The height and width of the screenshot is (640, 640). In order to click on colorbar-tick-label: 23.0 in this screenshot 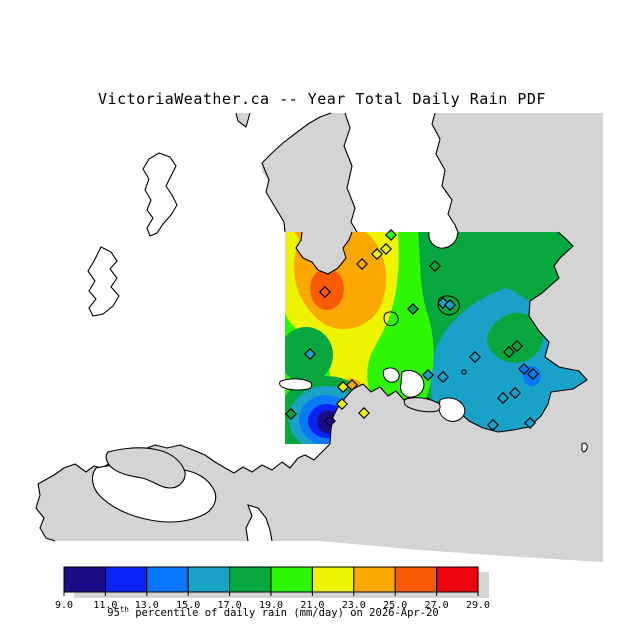, I will do `click(354, 605)`.